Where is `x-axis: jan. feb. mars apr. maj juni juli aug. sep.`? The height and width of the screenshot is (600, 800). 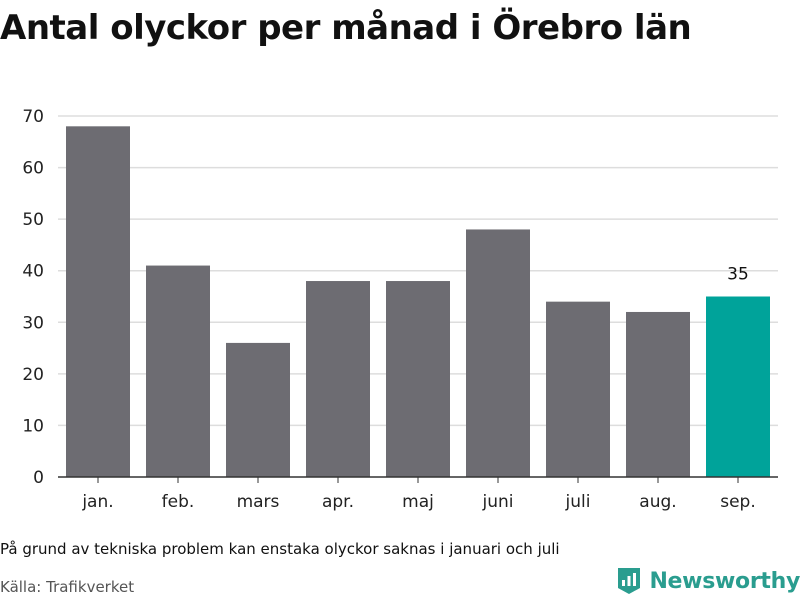
x-axis: jan. feb. mars apr. maj juni juli aug. sep. is located at coordinates (418, 494).